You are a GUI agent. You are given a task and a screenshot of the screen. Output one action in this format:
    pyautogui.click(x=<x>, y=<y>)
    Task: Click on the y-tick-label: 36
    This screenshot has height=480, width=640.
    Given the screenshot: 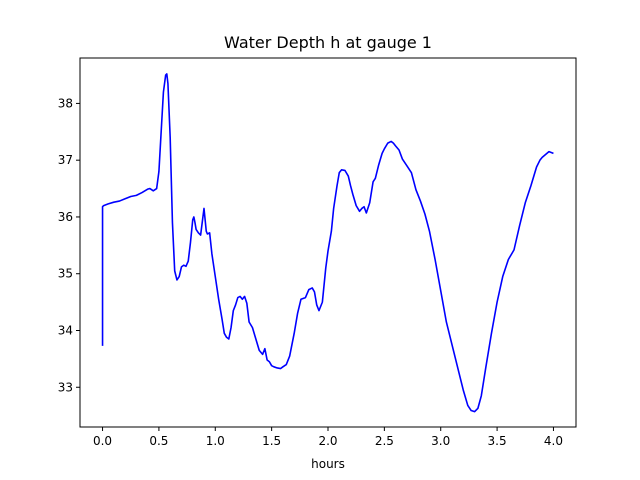 What is the action you would take?
    pyautogui.click(x=65, y=217)
    